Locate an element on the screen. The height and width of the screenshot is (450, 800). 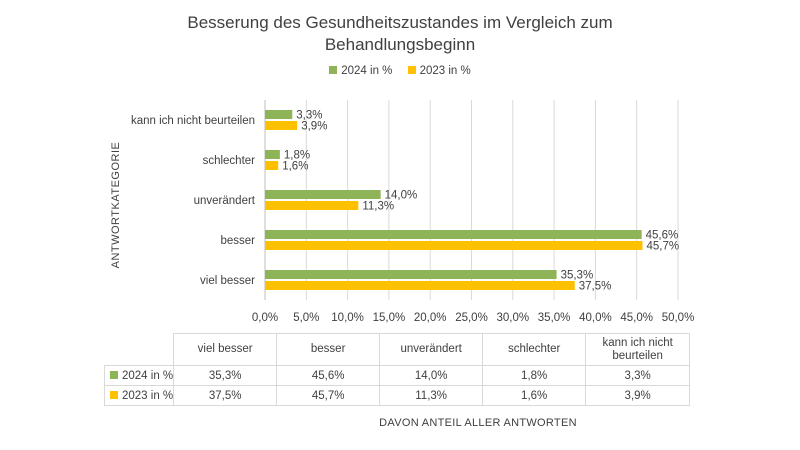
chart-title-line-2: Behandlungsbeginn is located at coordinates (400, 44).